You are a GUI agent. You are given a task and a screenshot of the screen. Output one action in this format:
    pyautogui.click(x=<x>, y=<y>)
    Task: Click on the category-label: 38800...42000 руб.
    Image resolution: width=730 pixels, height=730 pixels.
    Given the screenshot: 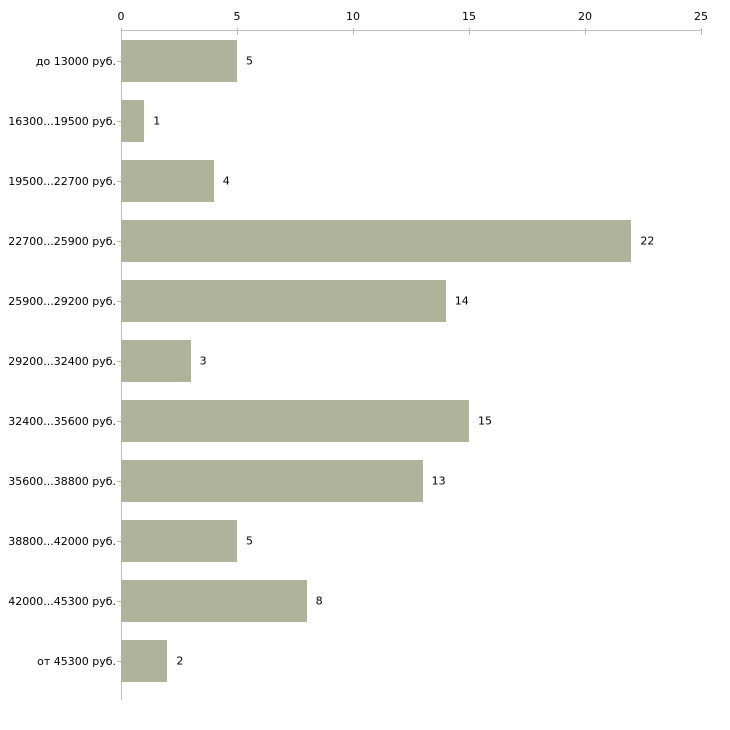 What is the action you would take?
    pyautogui.click(x=62, y=541)
    